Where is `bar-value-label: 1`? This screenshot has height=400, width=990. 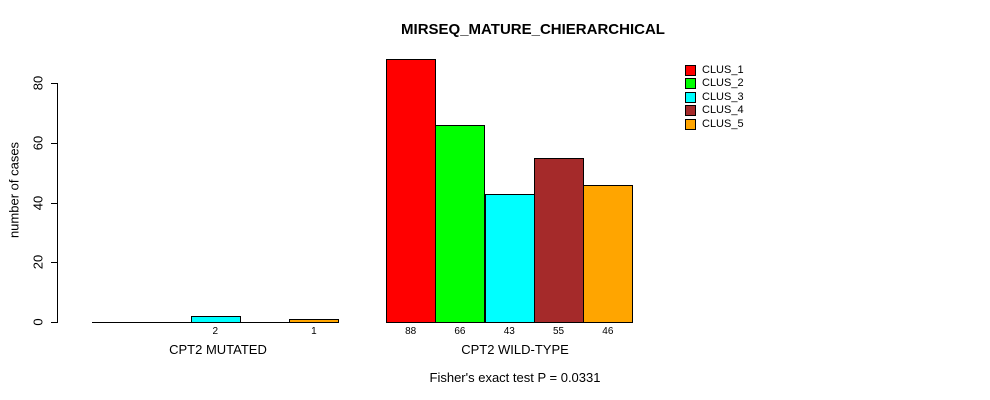
bar-value-label: 1 is located at coordinates (314, 331).